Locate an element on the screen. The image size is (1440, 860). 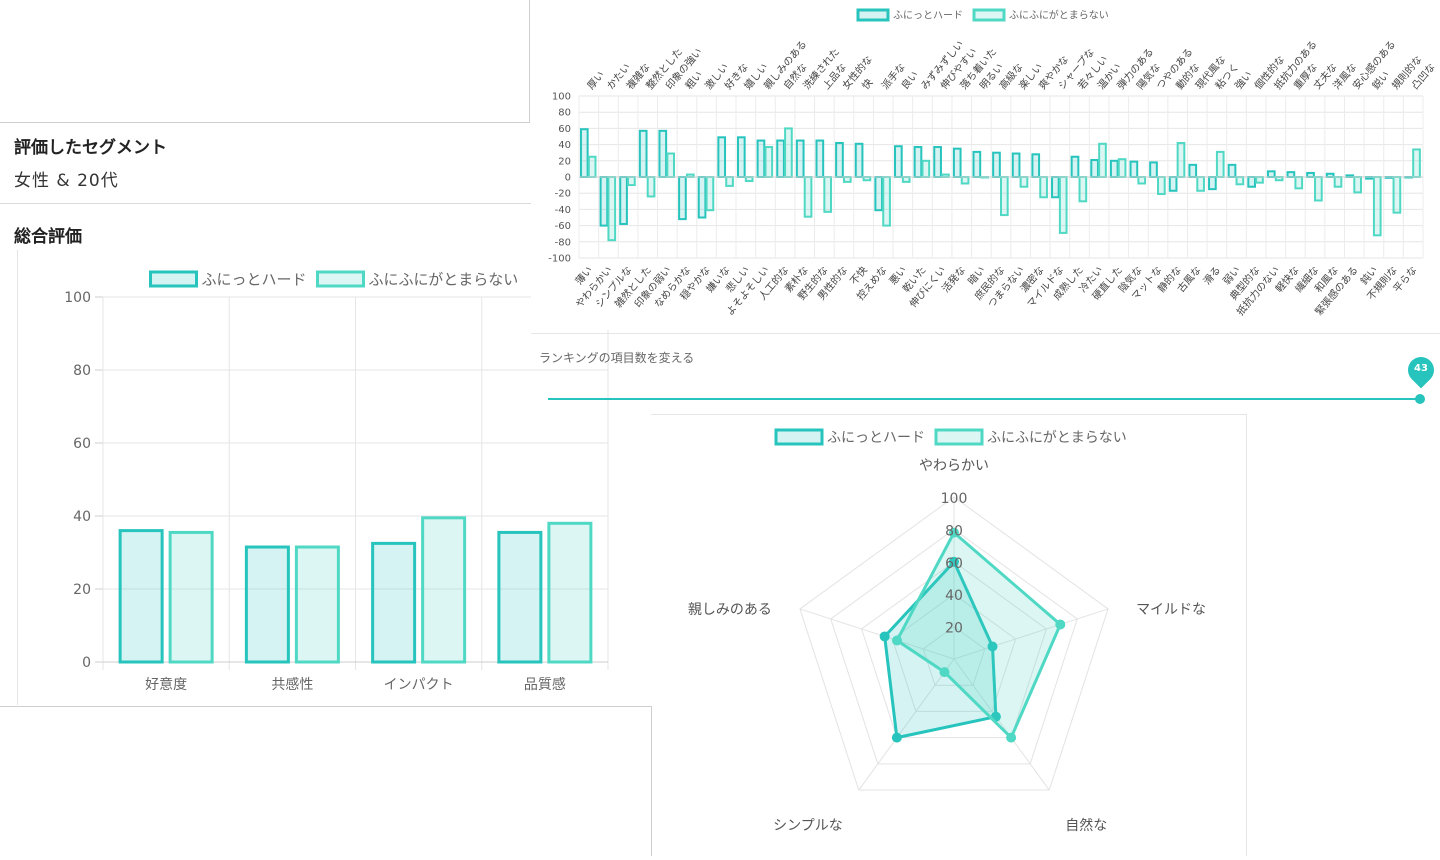
top-category-label: 快 is located at coordinates (868, 84).